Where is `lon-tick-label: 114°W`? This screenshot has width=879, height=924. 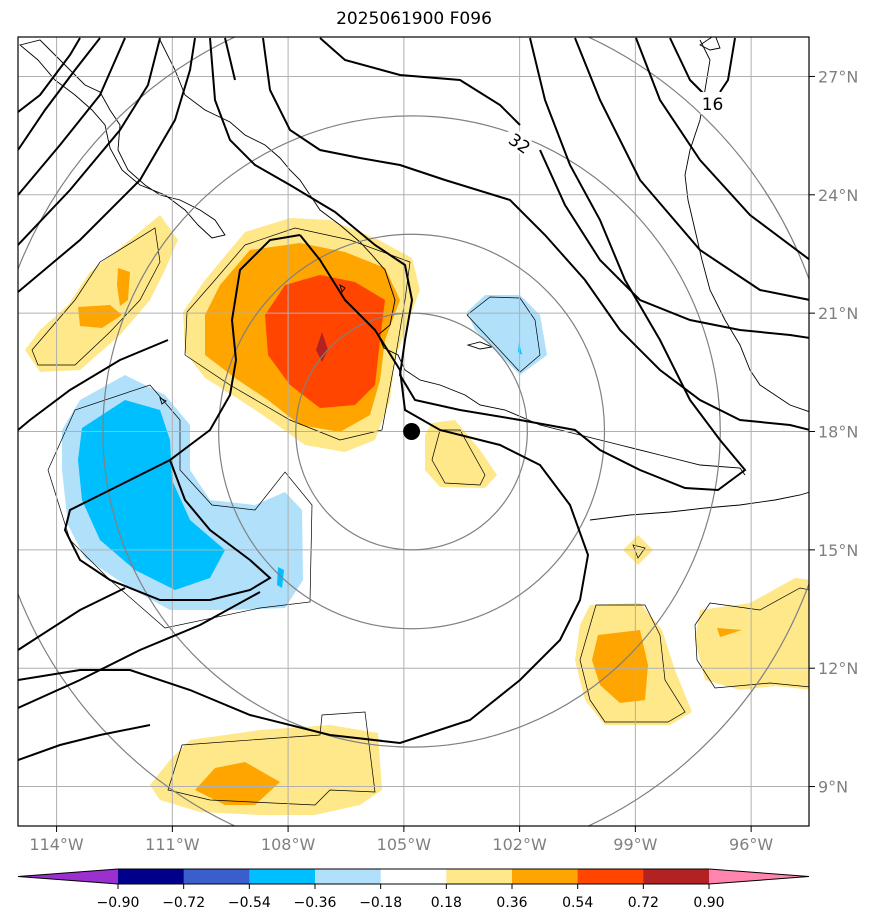
lon-tick-label: 114°W is located at coordinates (56, 844).